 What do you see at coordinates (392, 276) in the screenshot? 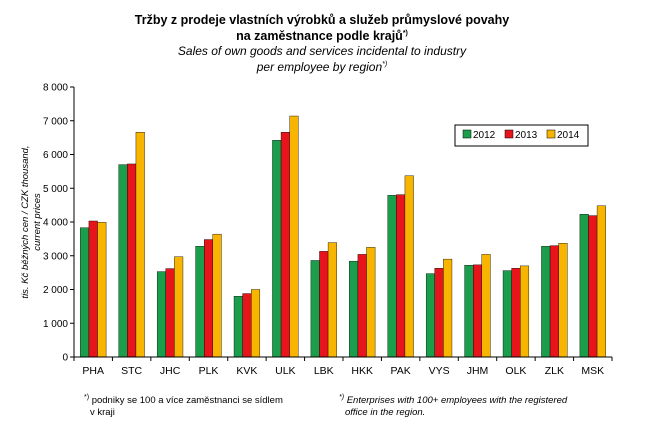
I see `bar-pak-2012` at bounding box center [392, 276].